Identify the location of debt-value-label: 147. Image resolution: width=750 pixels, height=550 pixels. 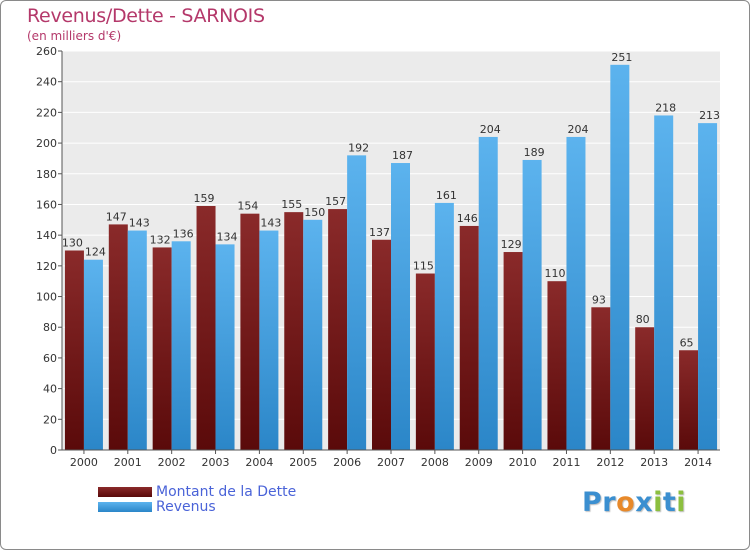
(116, 216).